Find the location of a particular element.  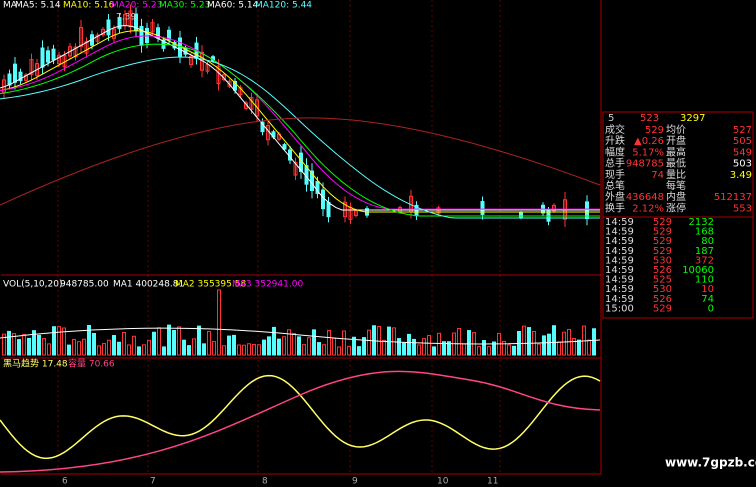

quote-panel is located at coordinates (678, 215).